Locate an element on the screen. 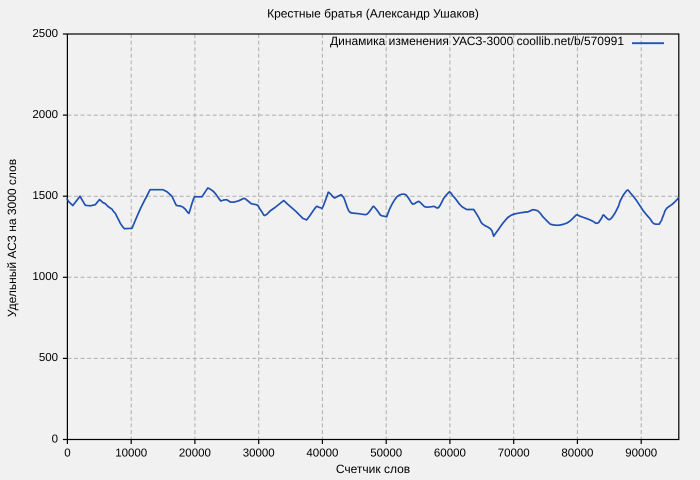 The height and width of the screenshot is (480, 700). svg-text: Счетчик слов is located at coordinates (373, 469).